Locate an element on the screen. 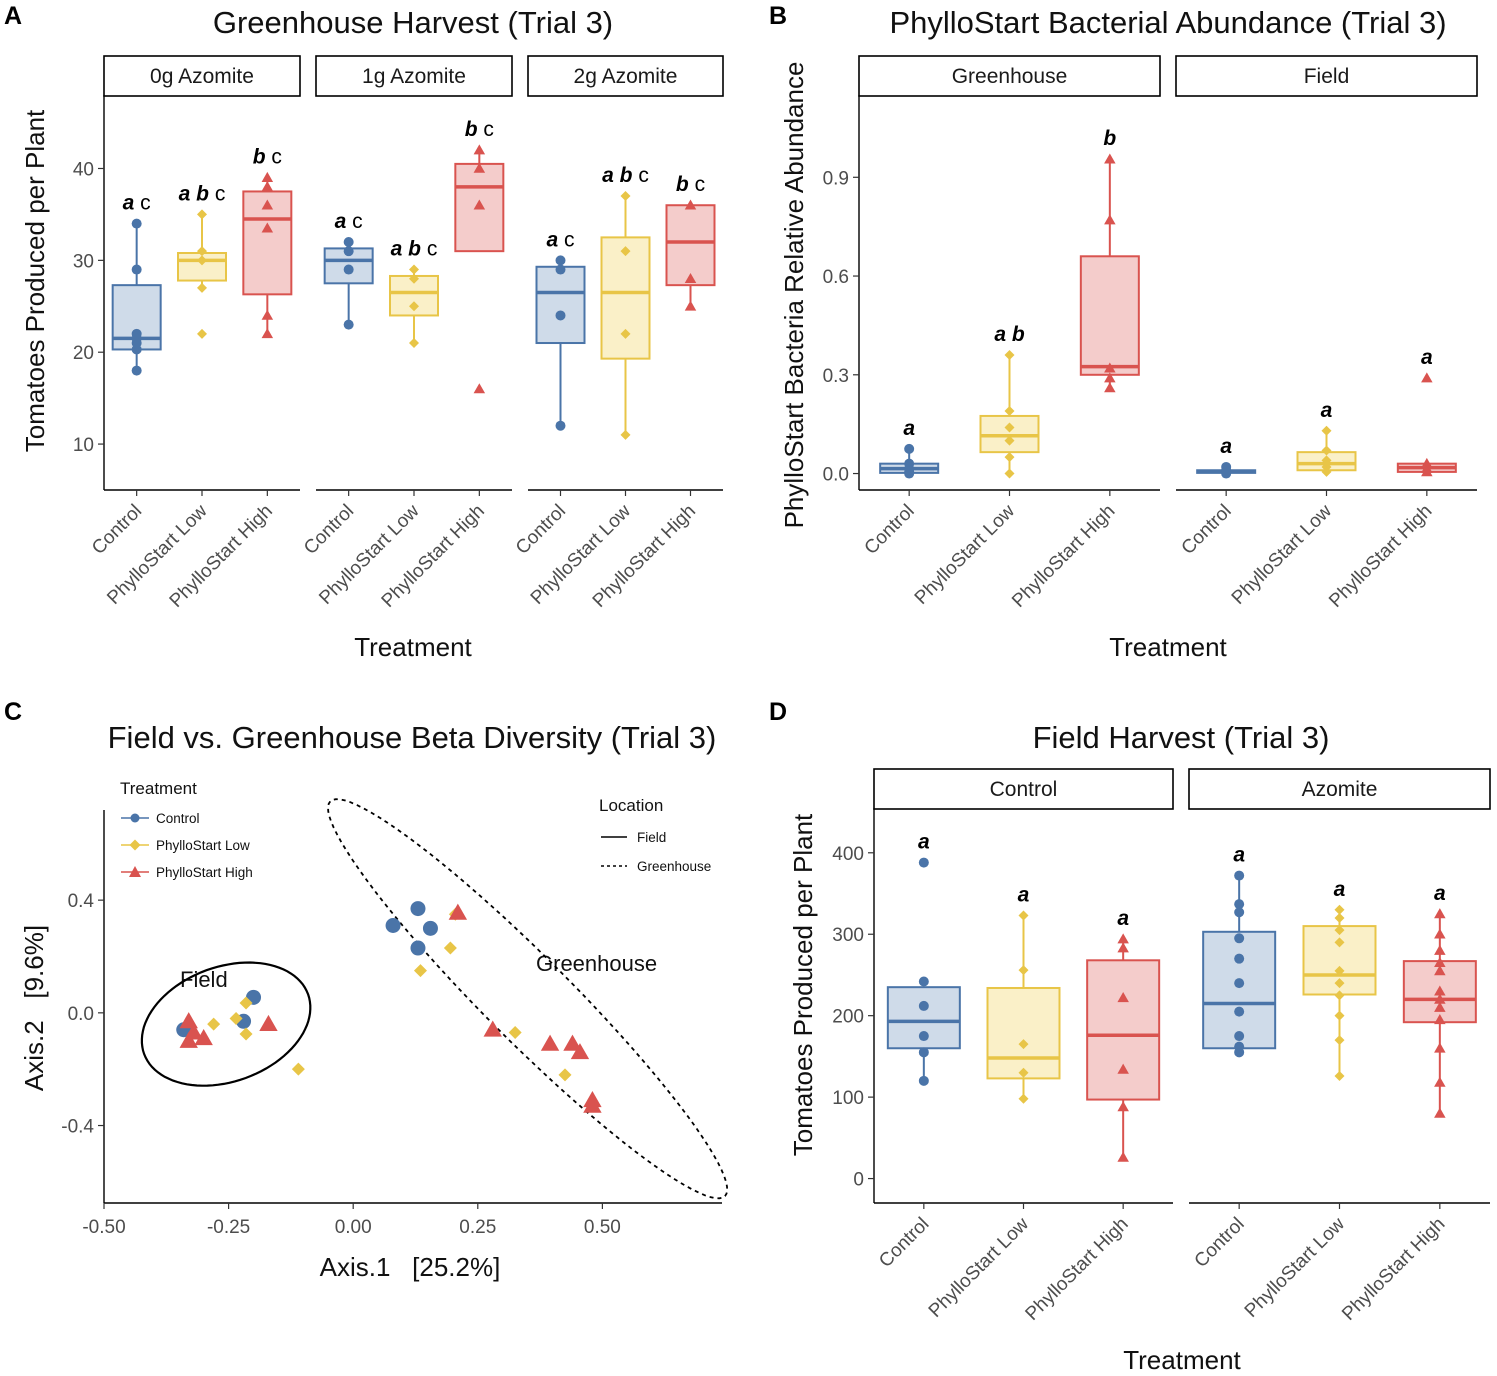  legend-high-marker is located at coordinates (135, 871).